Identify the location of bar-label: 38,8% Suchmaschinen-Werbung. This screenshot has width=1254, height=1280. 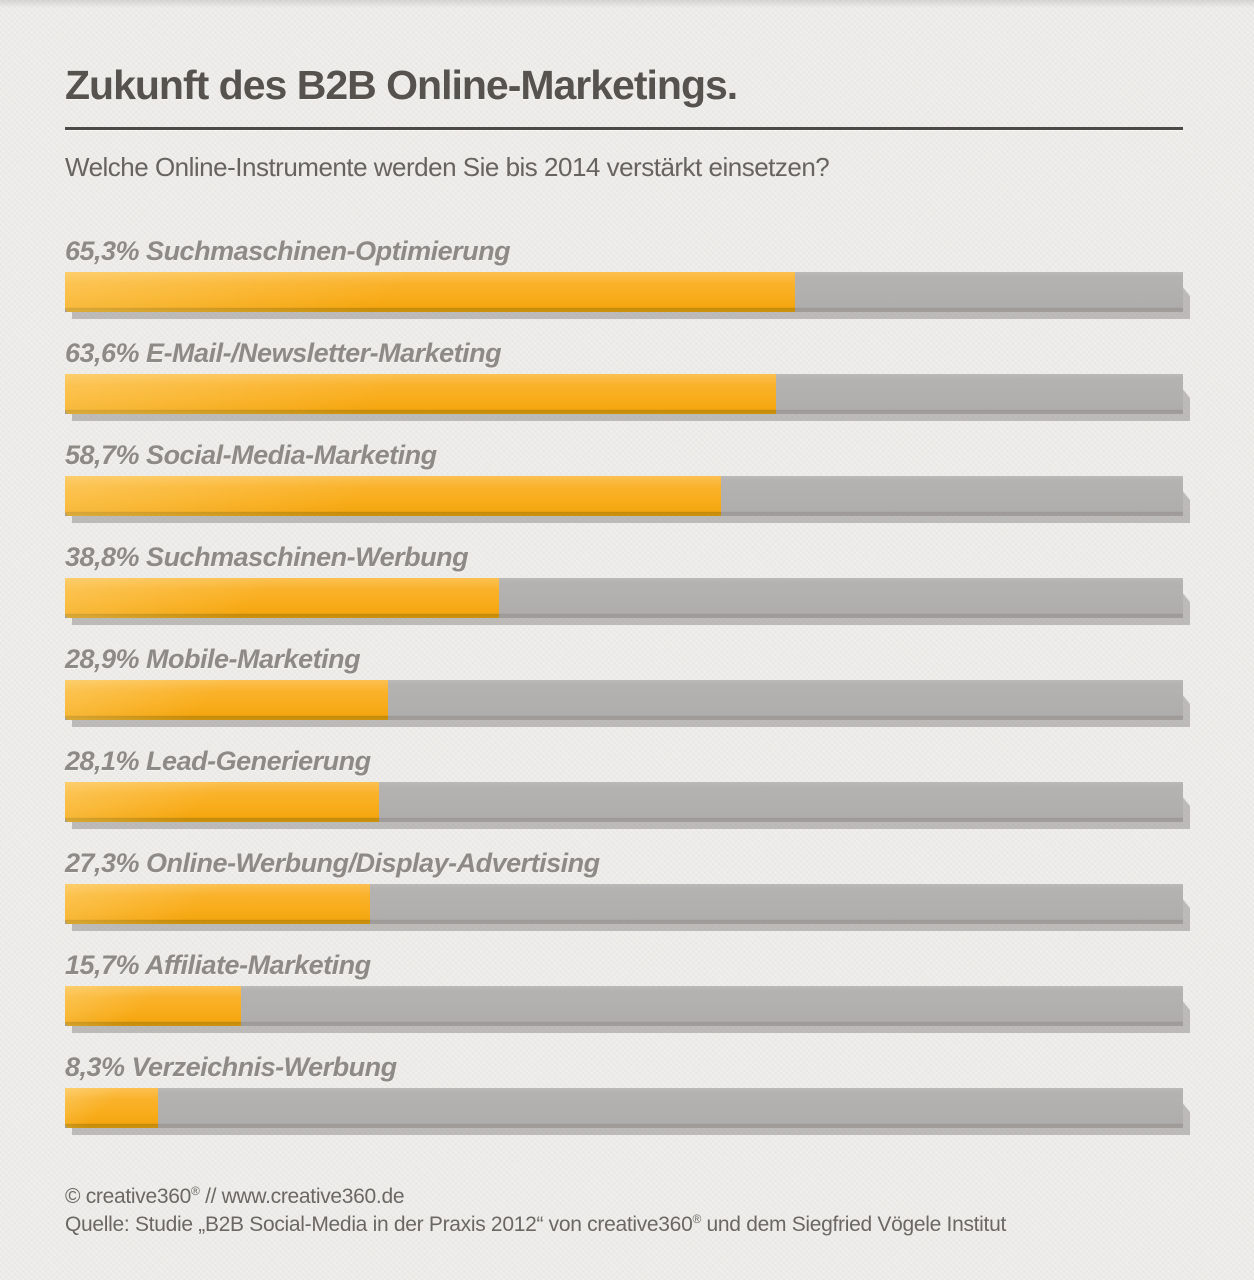
(267, 557).